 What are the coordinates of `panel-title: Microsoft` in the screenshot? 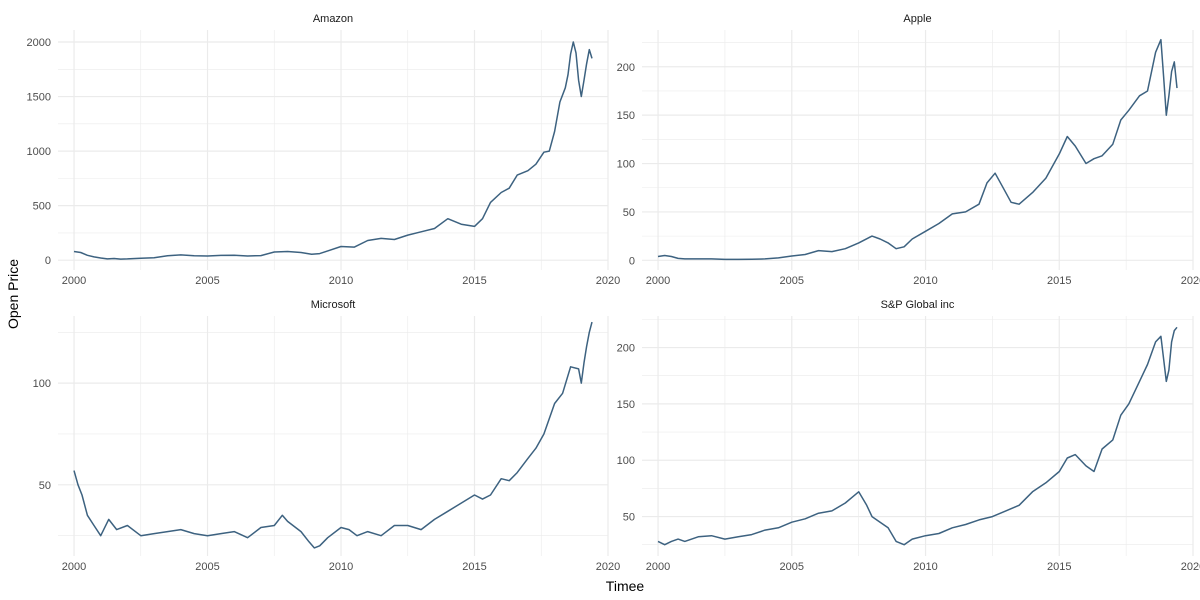 It's located at (333, 305).